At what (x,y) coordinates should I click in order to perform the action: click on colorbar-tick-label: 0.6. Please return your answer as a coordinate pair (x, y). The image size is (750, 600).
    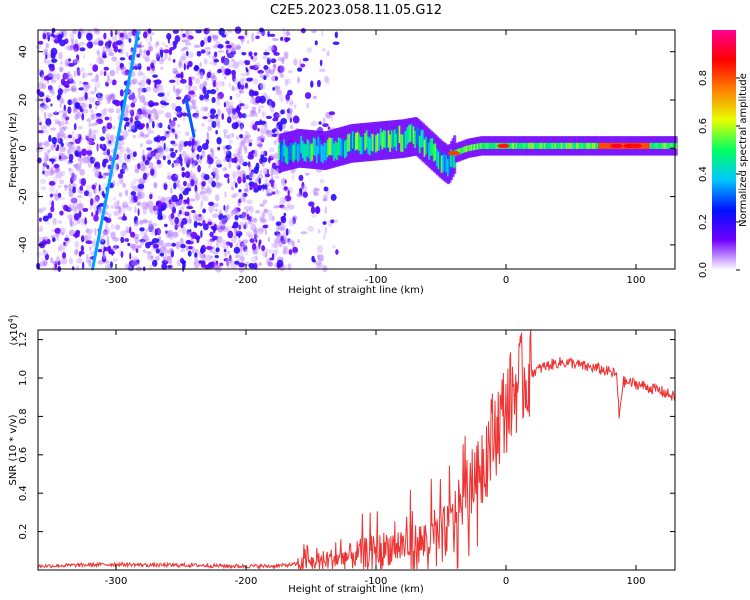
    Looking at the image, I should click on (703, 126).